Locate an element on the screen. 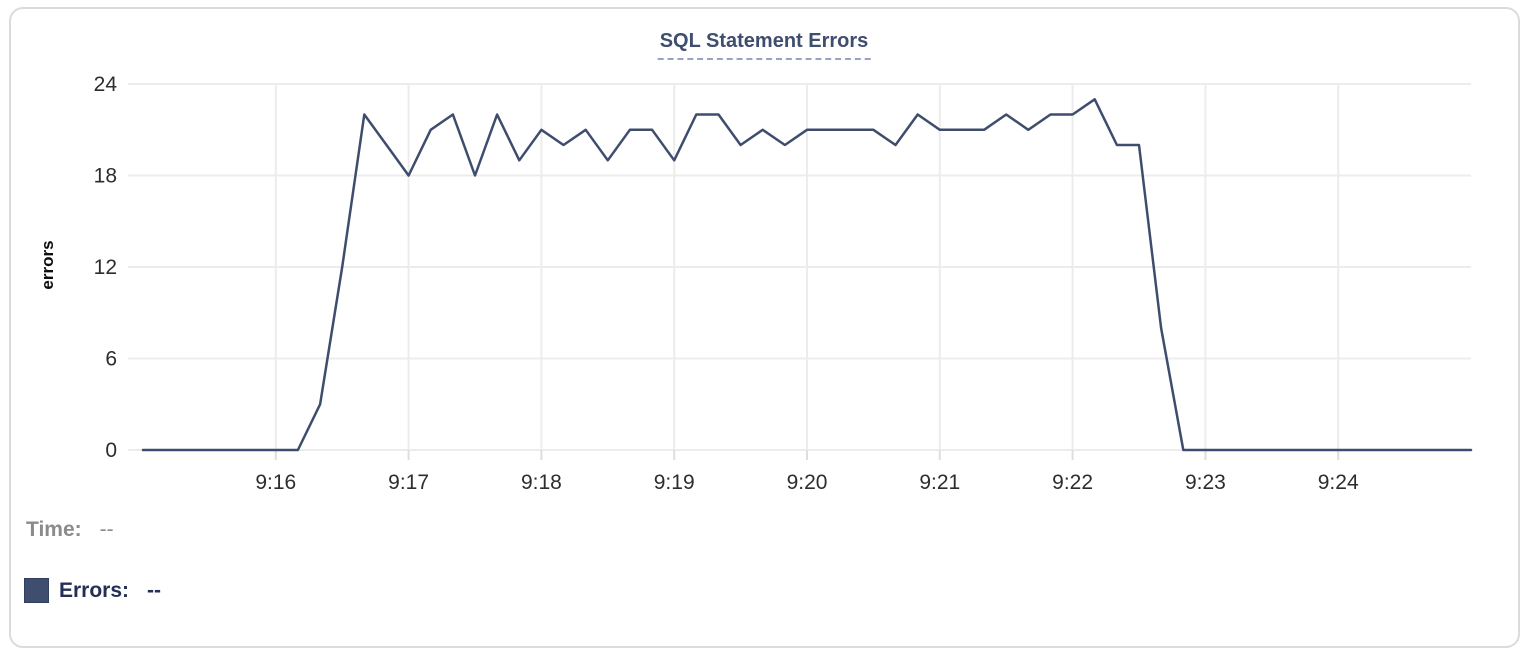 The image size is (1528, 652). y-tick-label: 18 is located at coordinates (105, 176).